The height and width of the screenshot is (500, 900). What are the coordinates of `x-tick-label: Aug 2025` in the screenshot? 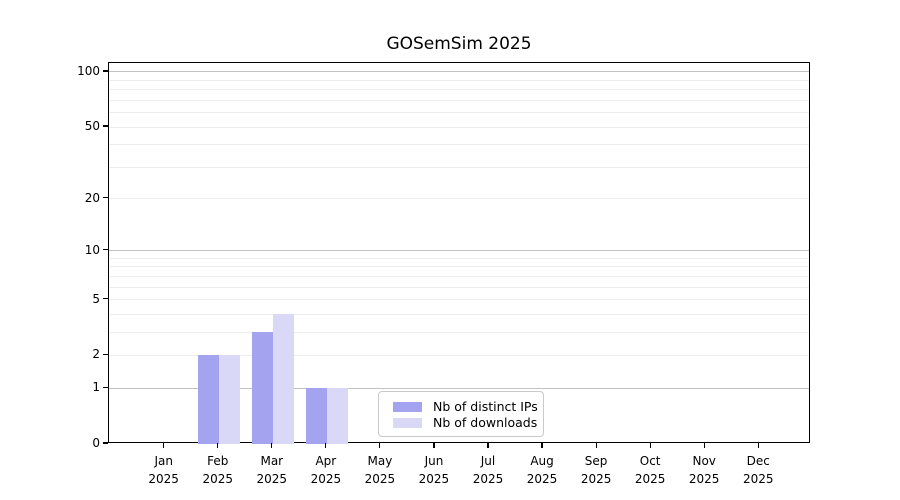 It's located at (542, 470).